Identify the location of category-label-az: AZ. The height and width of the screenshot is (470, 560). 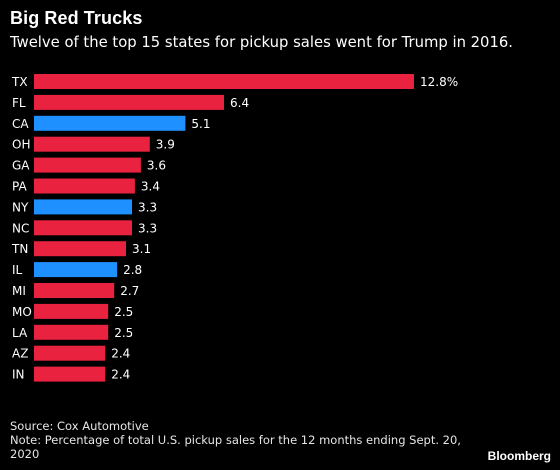
(20, 354).